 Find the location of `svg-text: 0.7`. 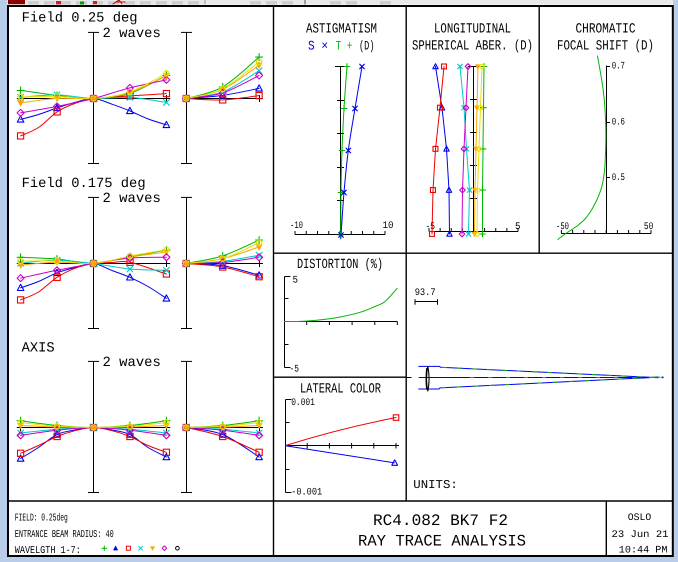

svg-text: 0.7 is located at coordinates (618, 67).